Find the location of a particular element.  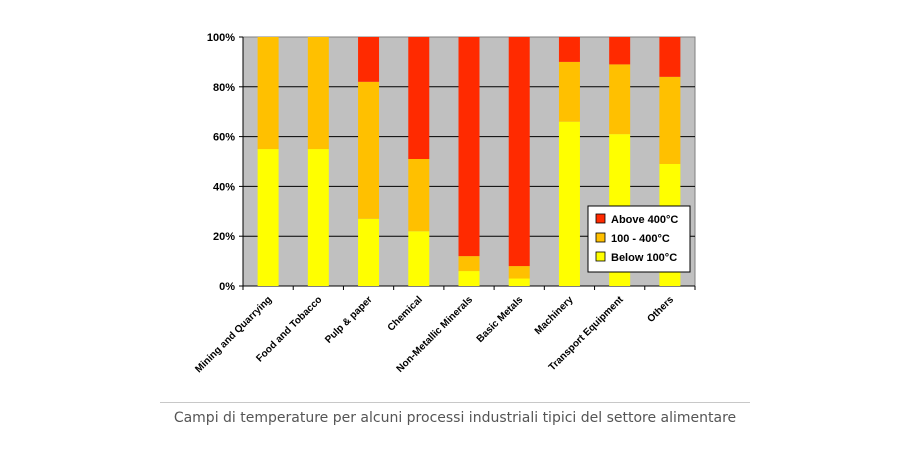

x-tick-label: Others is located at coordinates (660, 309).